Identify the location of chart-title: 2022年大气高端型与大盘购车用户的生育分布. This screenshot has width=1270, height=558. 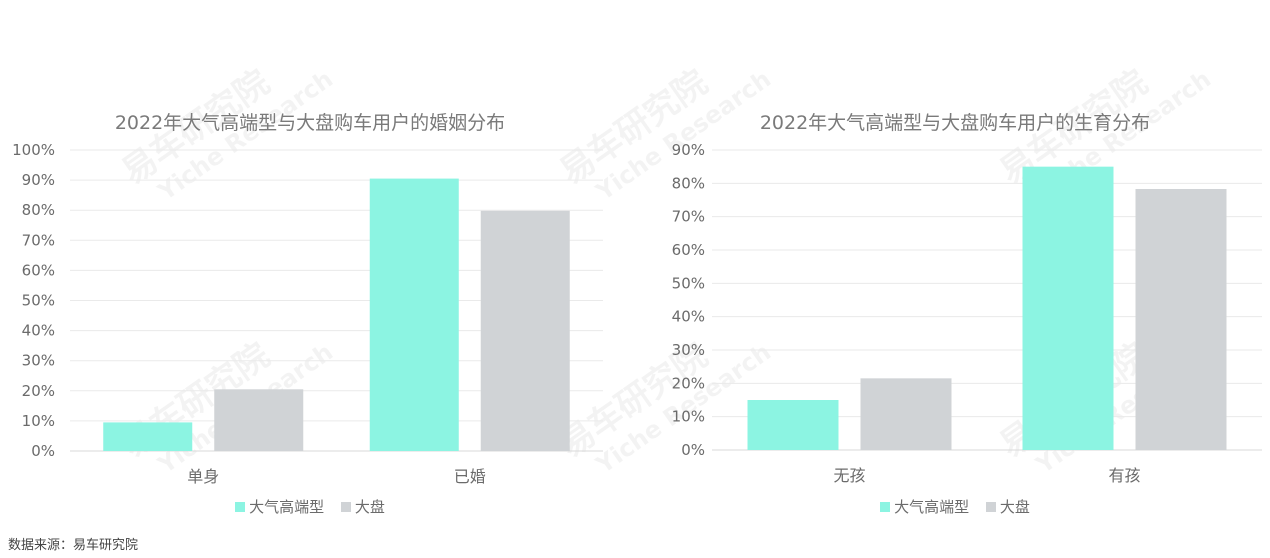
(955, 123).